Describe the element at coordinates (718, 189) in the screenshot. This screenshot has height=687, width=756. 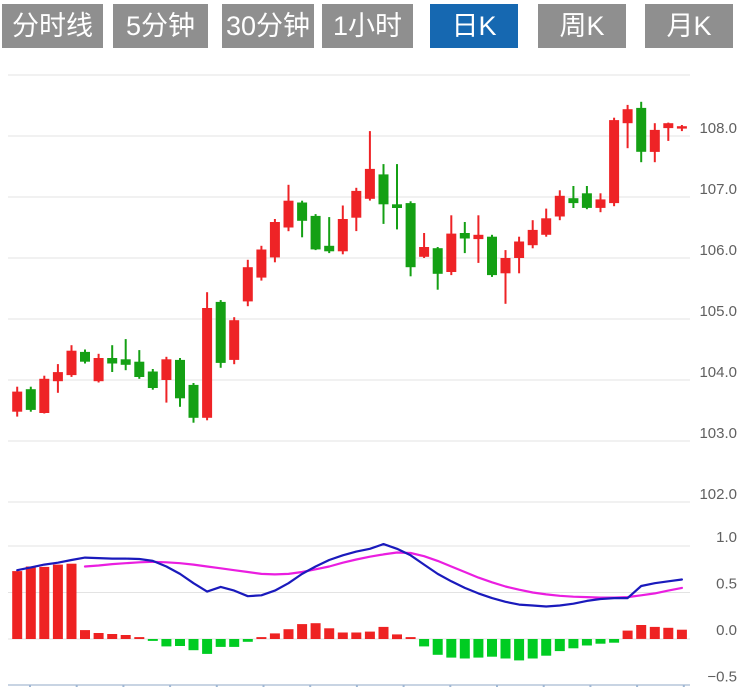
I see `price-tick-label: 107.0` at that location.